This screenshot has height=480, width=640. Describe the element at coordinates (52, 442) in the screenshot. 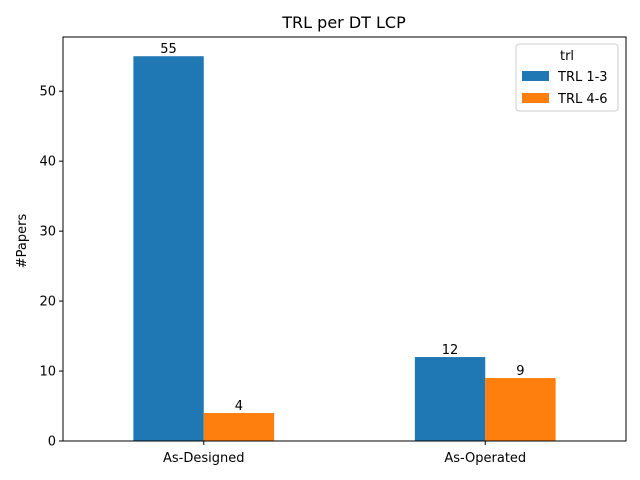

I see `y-tick-label: 0` at that location.